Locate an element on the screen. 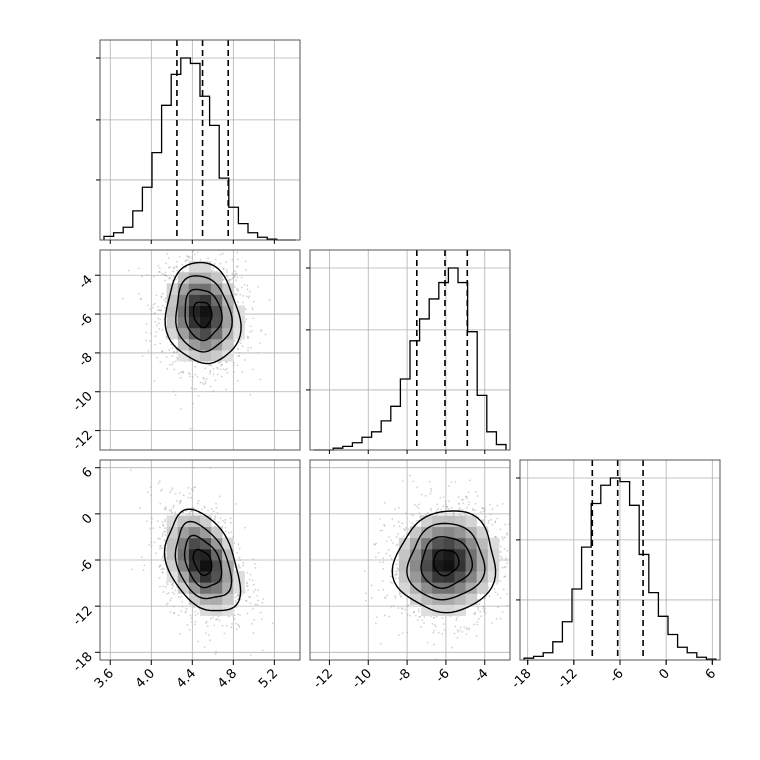  x-tick-label: -8 is located at coordinates (404, 676).